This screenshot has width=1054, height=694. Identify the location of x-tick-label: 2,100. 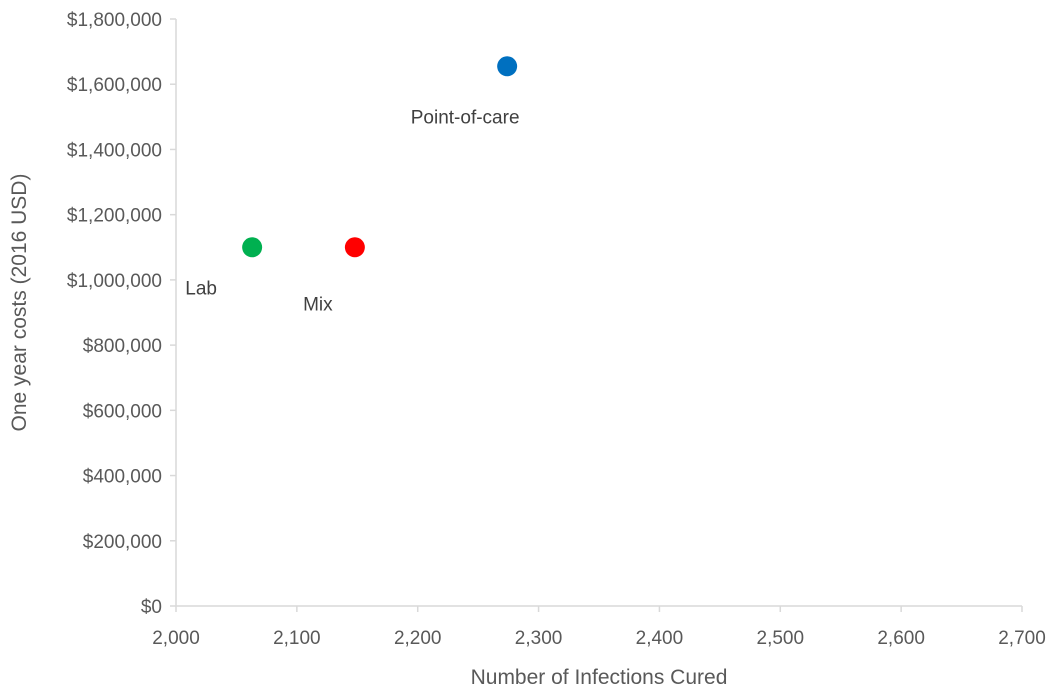
(297, 638).